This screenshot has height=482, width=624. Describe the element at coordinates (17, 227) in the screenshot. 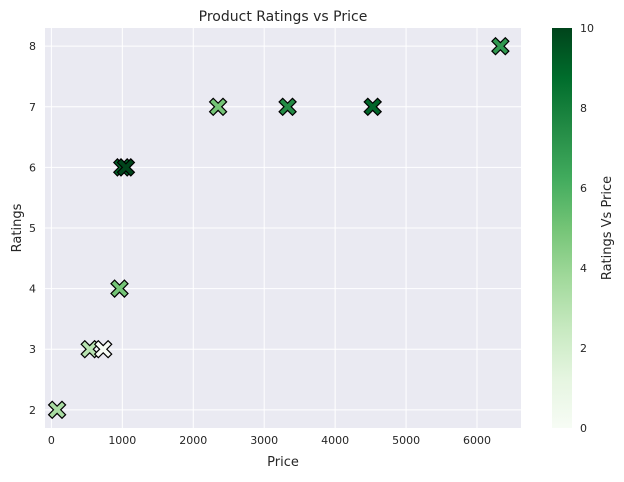

I see `y-axis-label: Ratings` at that location.